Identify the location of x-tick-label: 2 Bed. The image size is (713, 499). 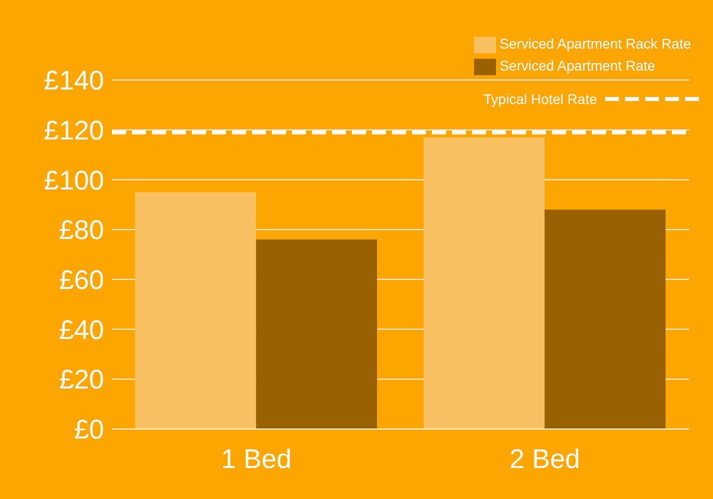
(544, 459).